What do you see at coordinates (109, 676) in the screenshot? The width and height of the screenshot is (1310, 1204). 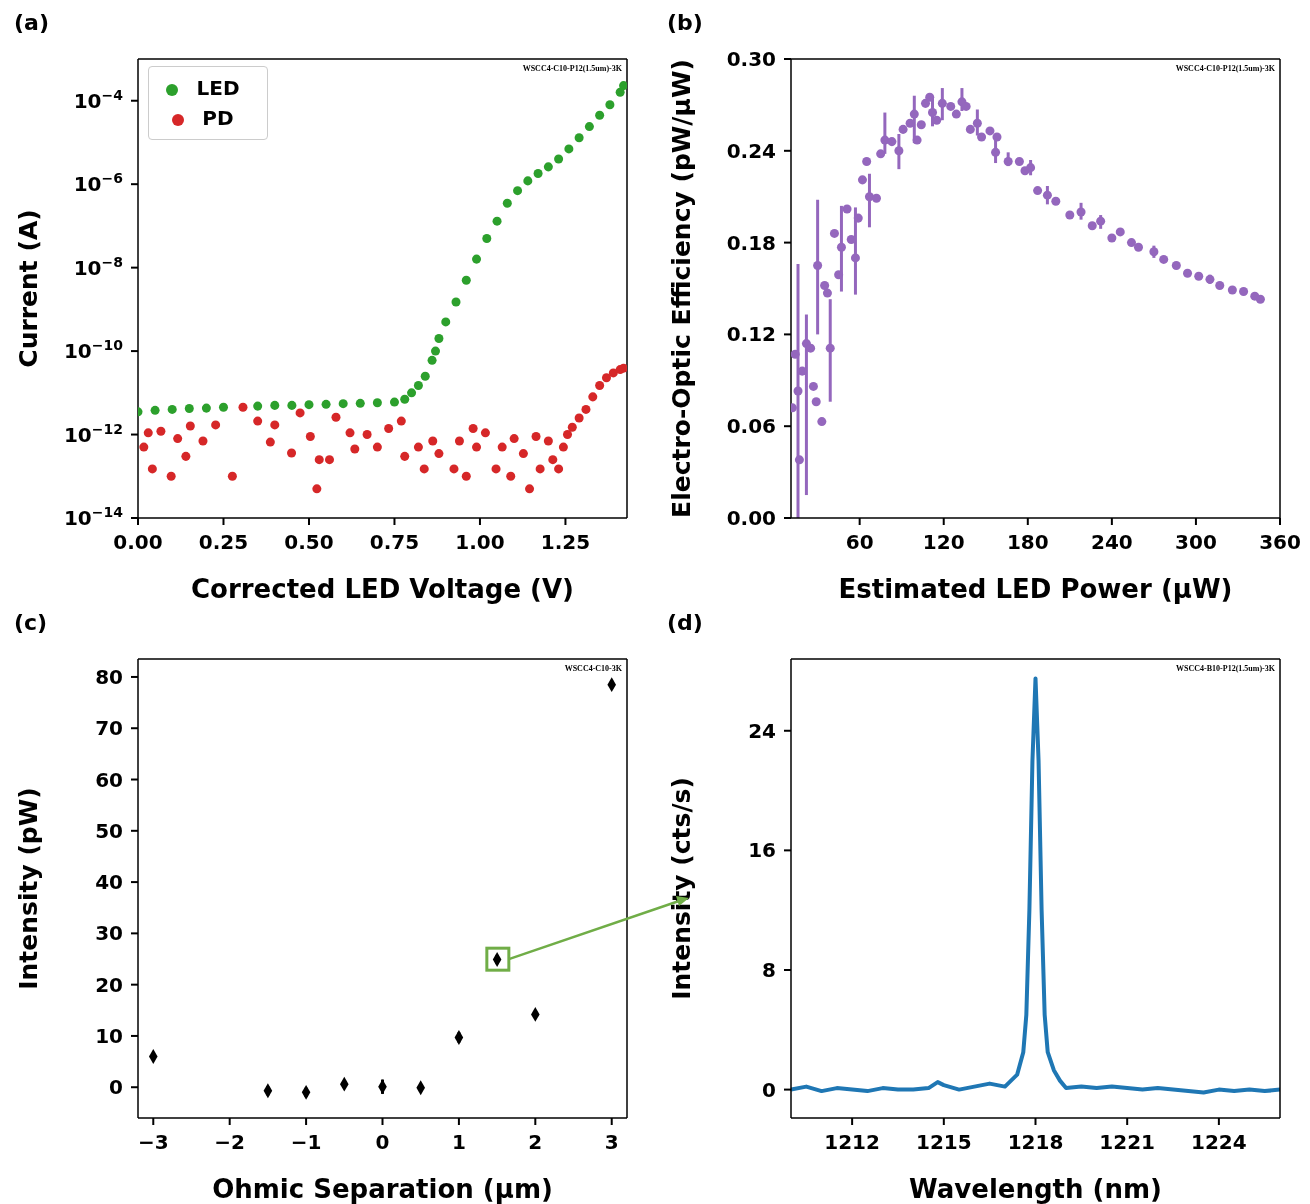 I see `y-tick-label: 80` at bounding box center [109, 676].